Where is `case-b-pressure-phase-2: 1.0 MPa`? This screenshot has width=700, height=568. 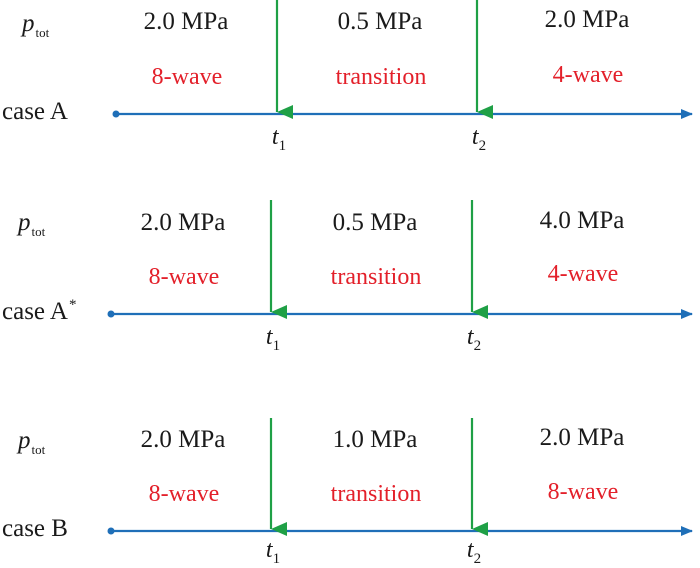
case-b-pressure-phase-2: 1.0 MPa is located at coordinates (375, 439).